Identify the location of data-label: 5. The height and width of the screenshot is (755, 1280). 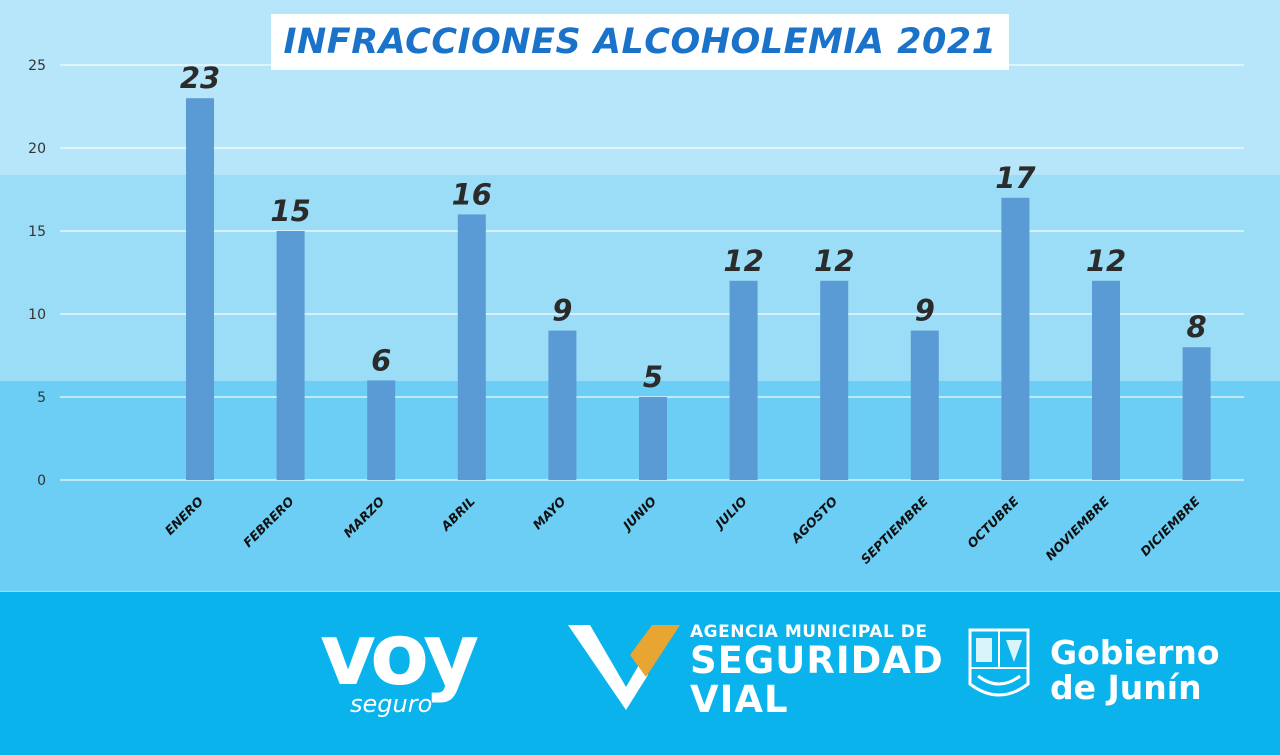
(653, 377).